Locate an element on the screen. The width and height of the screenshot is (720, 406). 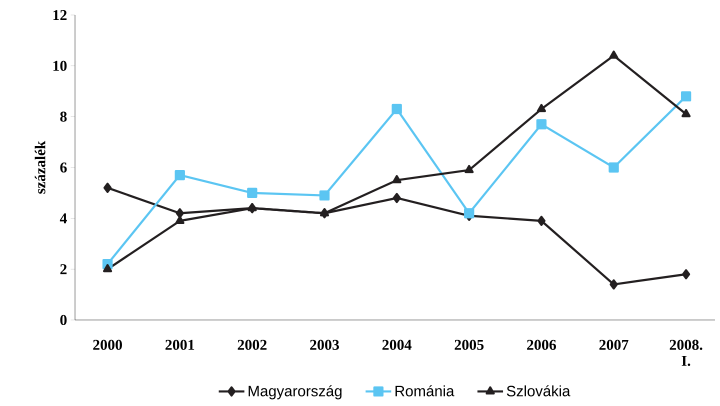
y-tick-label: 4 is located at coordinates (63, 218).